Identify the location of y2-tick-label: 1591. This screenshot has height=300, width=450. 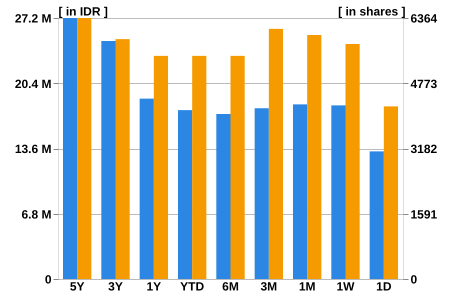
(424, 214).